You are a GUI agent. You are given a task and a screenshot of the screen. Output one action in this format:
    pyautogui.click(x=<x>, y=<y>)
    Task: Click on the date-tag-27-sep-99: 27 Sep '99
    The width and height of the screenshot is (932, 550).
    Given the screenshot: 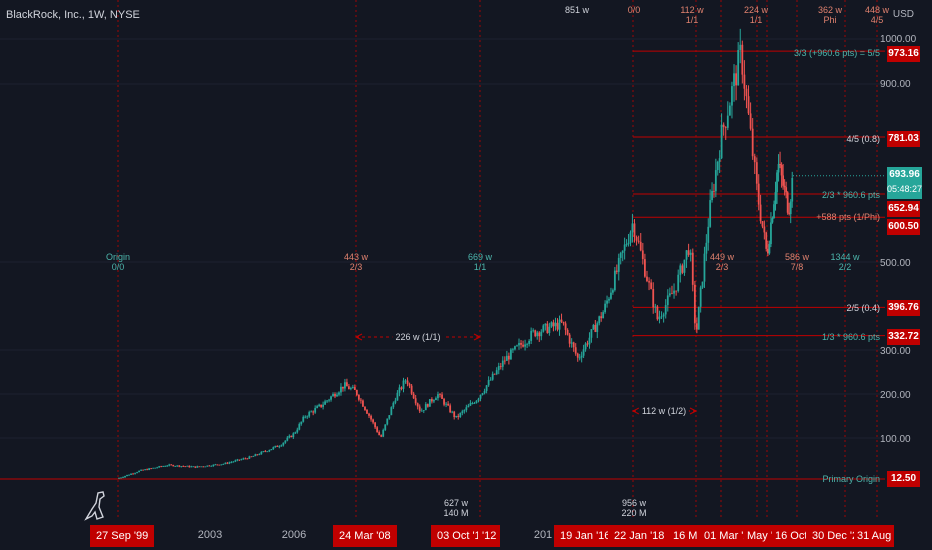 What is the action you would take?
    pyautogui.click(x=122, y=536)
    